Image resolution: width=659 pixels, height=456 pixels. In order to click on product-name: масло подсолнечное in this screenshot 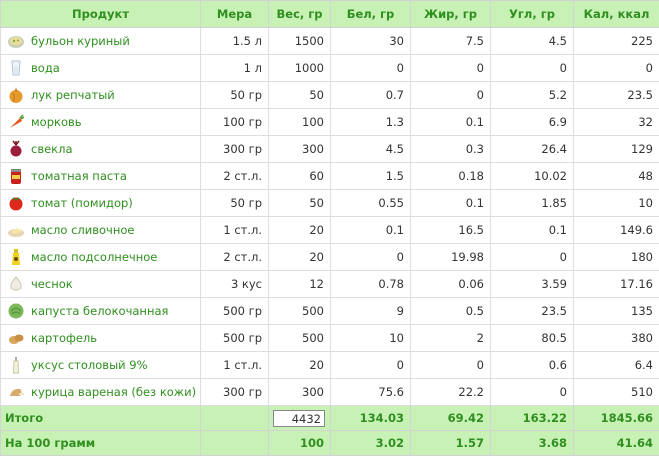, I will do `click(94, 257)`.